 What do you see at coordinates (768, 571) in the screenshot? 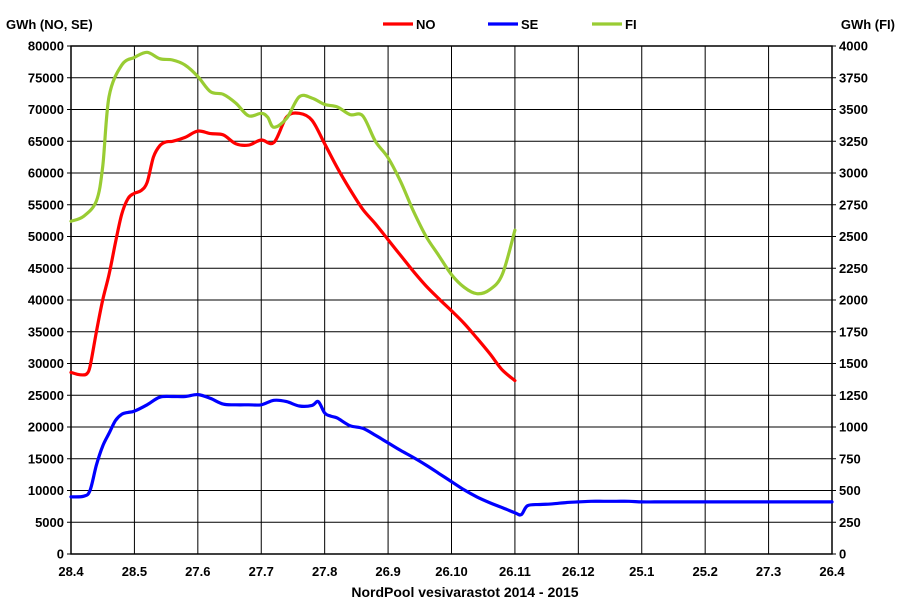
I see `x-tick-label: 27.3` at bounding box center [768, 571].